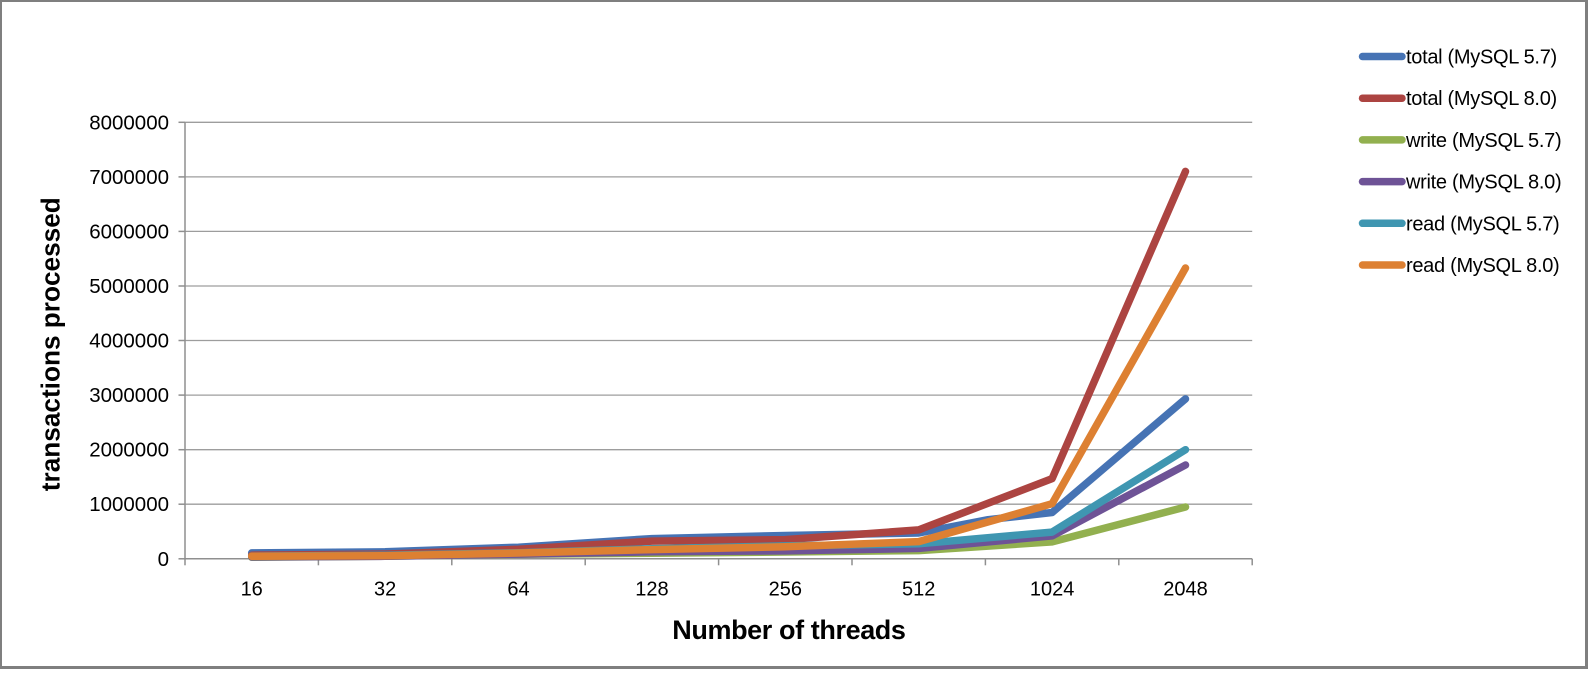 This screenshot has width=1588, height=674. I want to click on svg-text: 8000000, so click(129, 122).